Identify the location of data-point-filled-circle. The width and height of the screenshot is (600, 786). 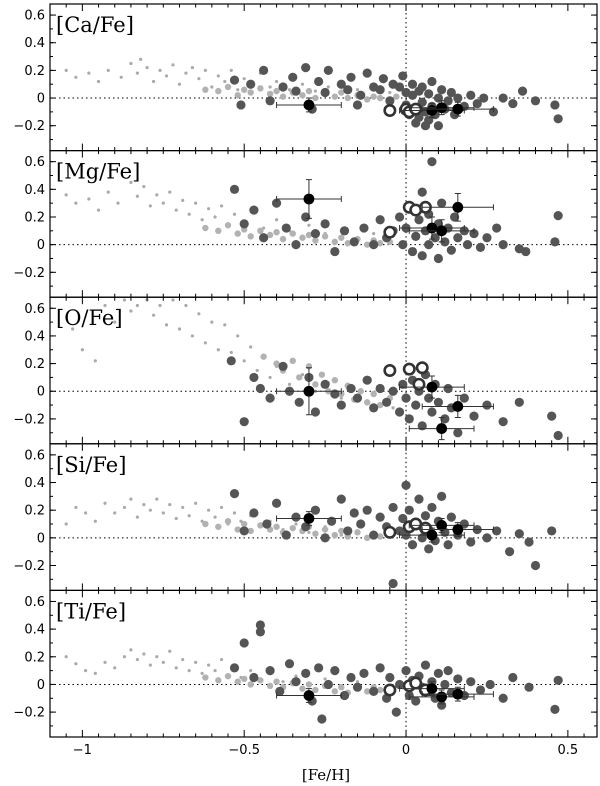
(309, 391).